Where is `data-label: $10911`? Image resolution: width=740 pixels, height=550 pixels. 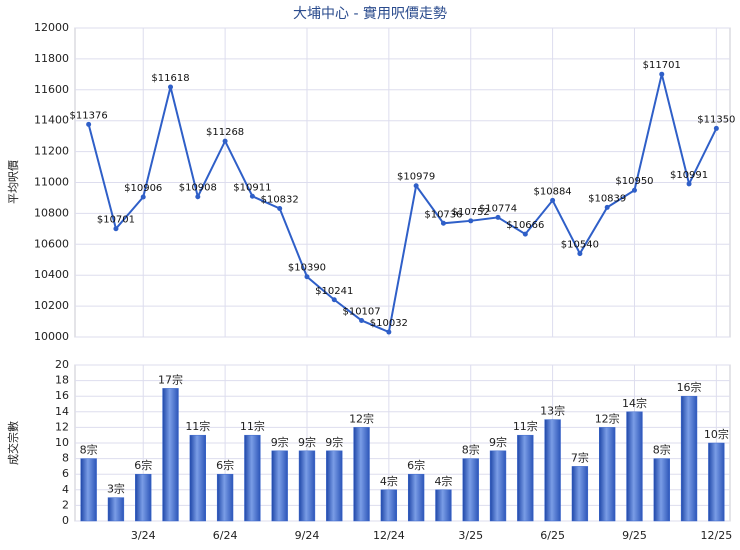
data-label: $10911 is located at coordinates (252, 187).